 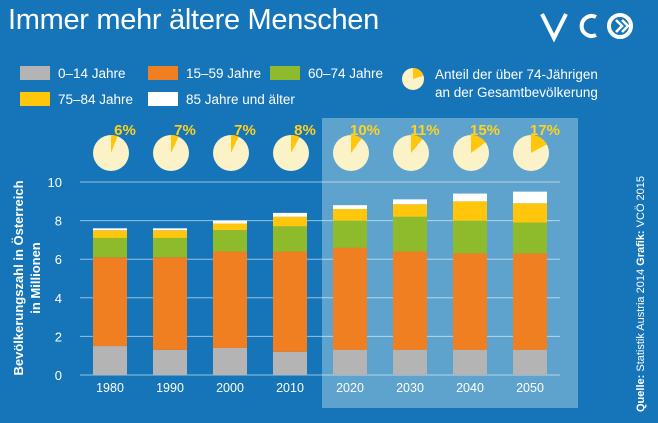 I want to click on y-tick-label: 8, so click(x=58, y=221).